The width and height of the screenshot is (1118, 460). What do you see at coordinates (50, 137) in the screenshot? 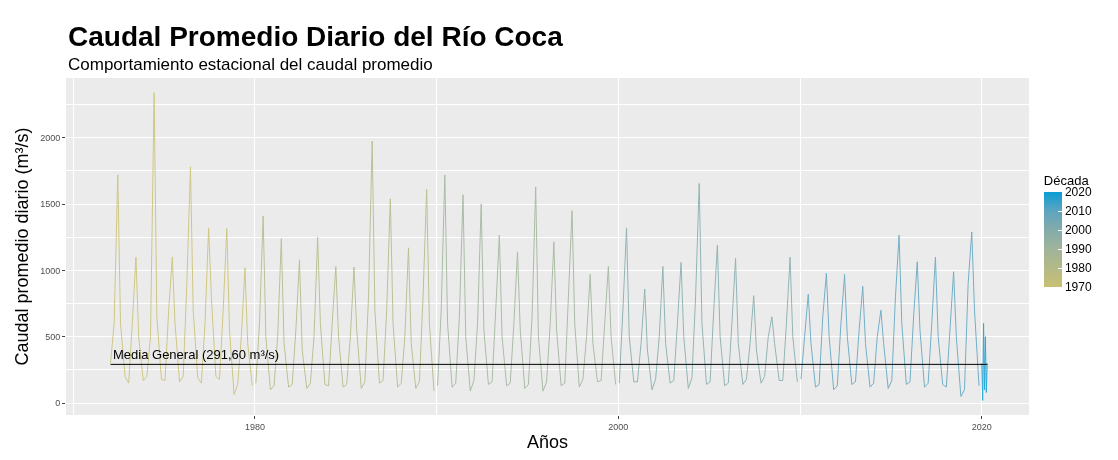
I see `y-tick-label: 2000` at bounding box center [50, 137].